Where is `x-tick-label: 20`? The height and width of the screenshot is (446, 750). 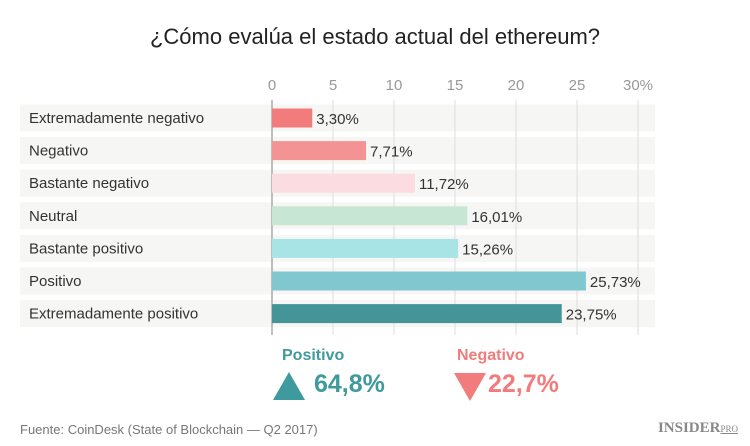
x-tick-label: 20 is located at coordinates (516, 85).